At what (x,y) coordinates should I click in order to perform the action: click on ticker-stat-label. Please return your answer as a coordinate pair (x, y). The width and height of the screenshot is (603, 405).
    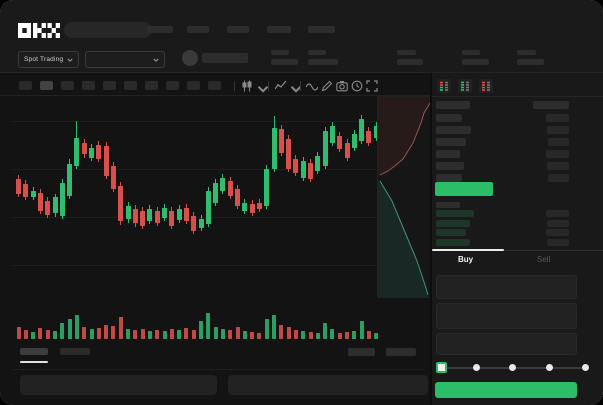
    Looking at the image, I should click on (406, 52).